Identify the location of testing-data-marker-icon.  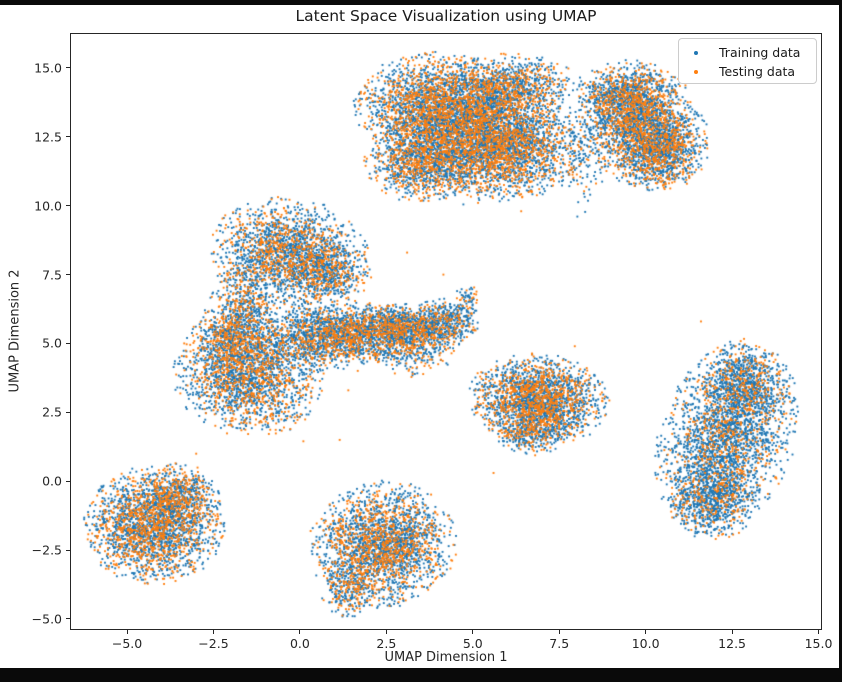
(696, 71).